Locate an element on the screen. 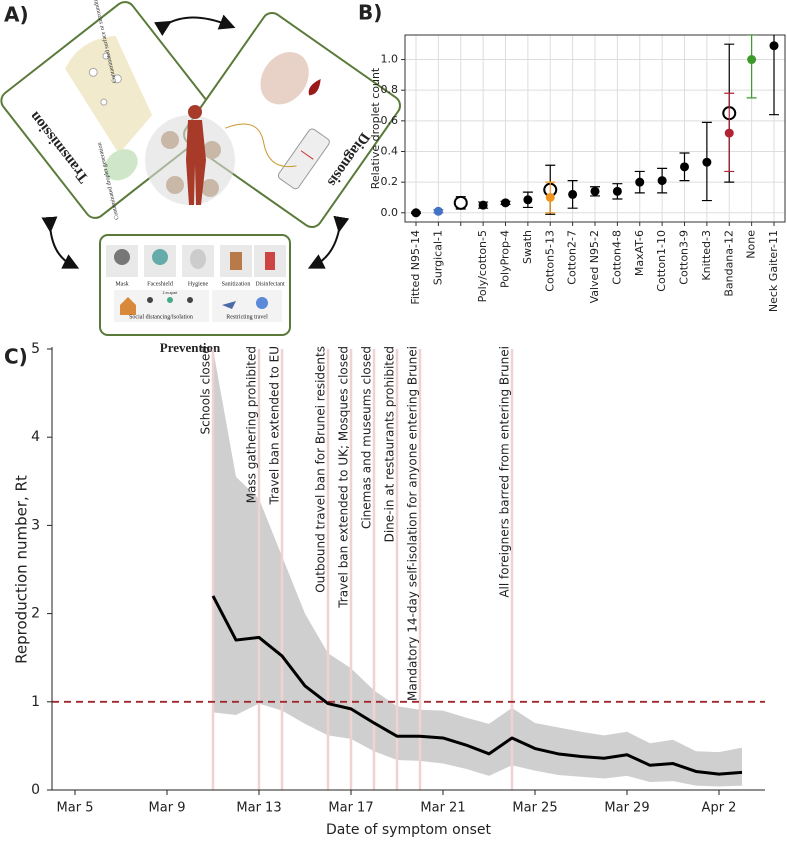 The image size is (787, 848). item-label: Faceshield is located at coordinates (160, 284).